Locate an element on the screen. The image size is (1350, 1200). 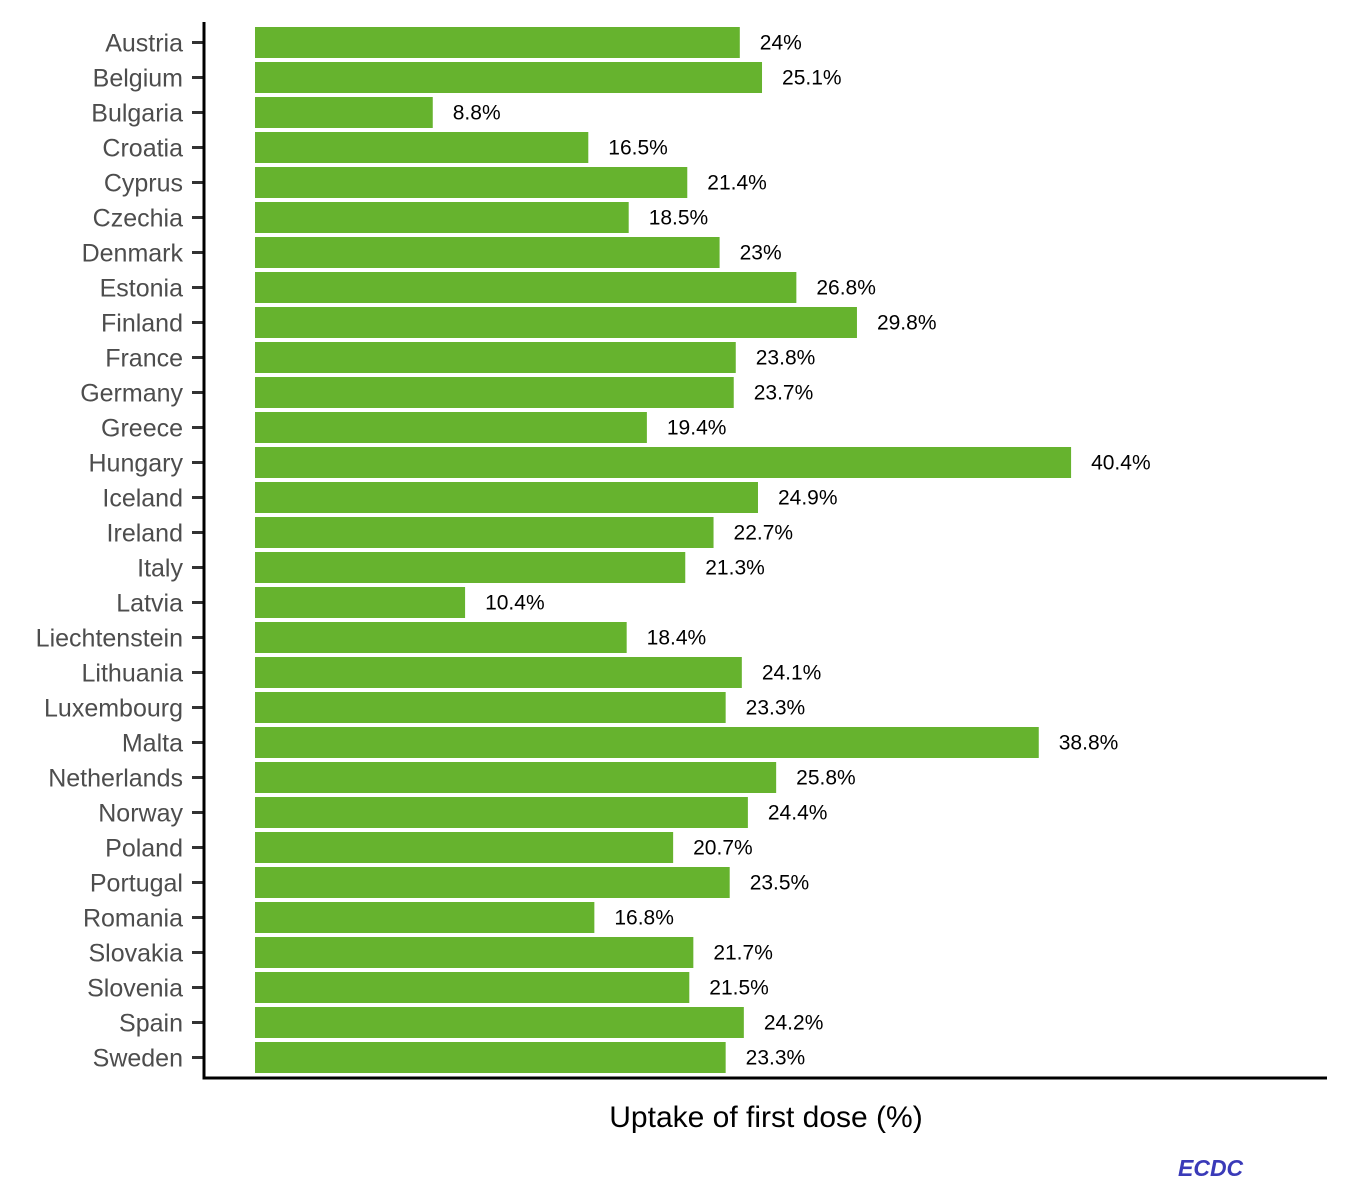
value-label-ireland: 22.7% is located at coordinates (764, 533).